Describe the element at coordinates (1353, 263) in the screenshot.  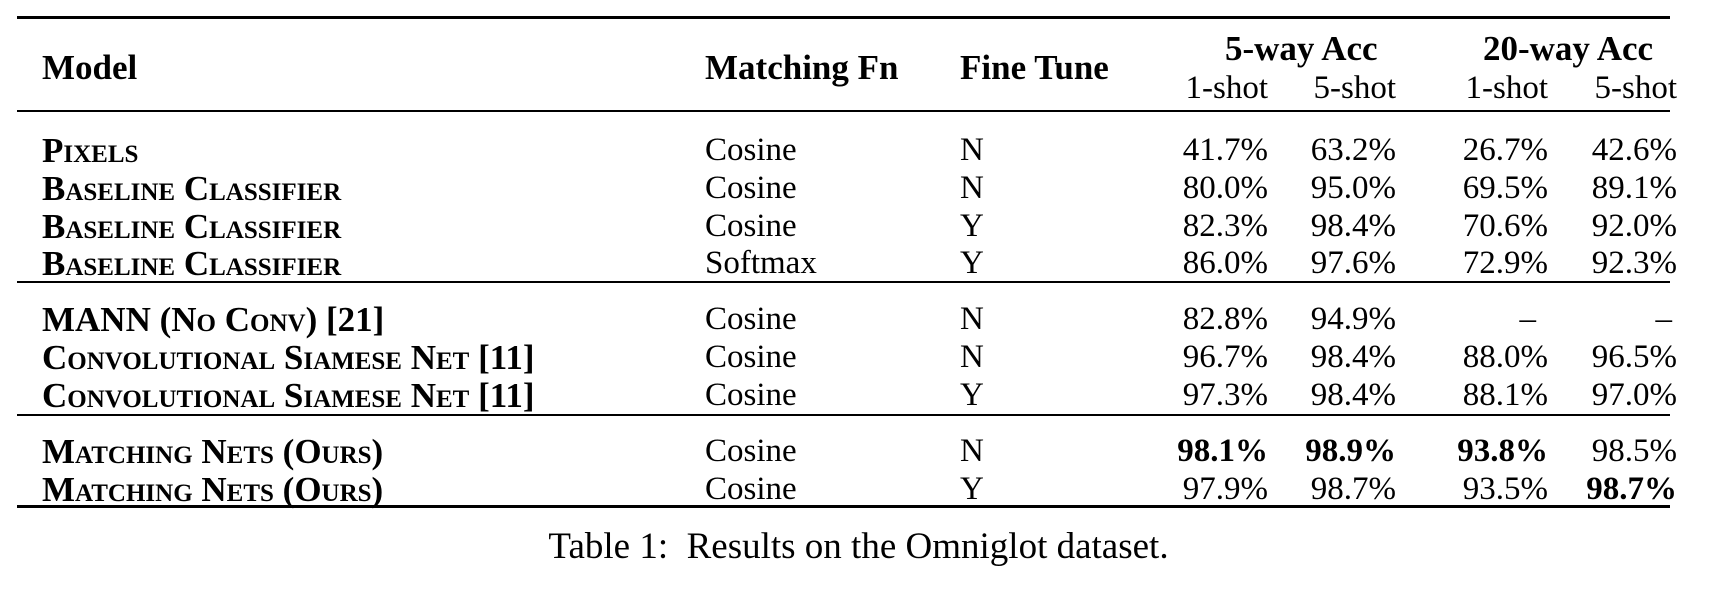
I see `acc-5way-5shot: 97.6%` at that location.